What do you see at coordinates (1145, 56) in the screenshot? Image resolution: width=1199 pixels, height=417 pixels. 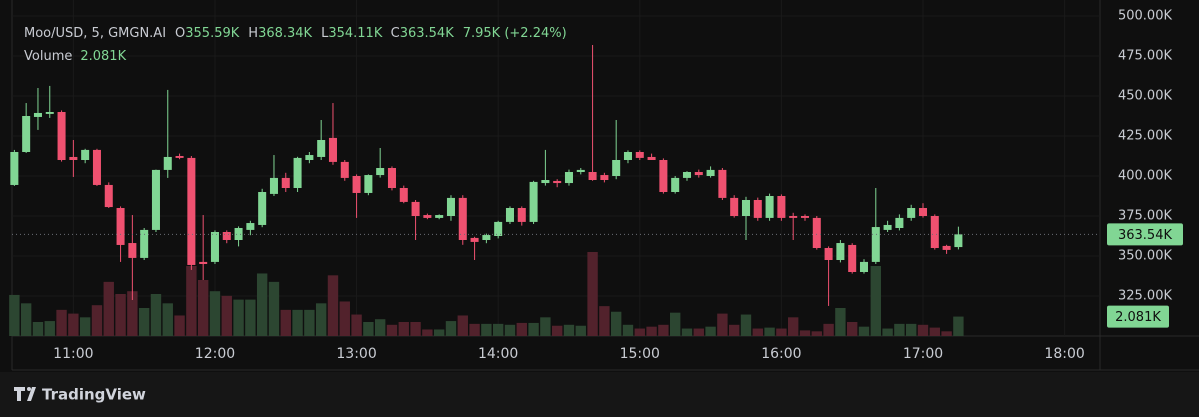 I see `y-tick-label: 475.00K` at bounding box center [1145, 56].